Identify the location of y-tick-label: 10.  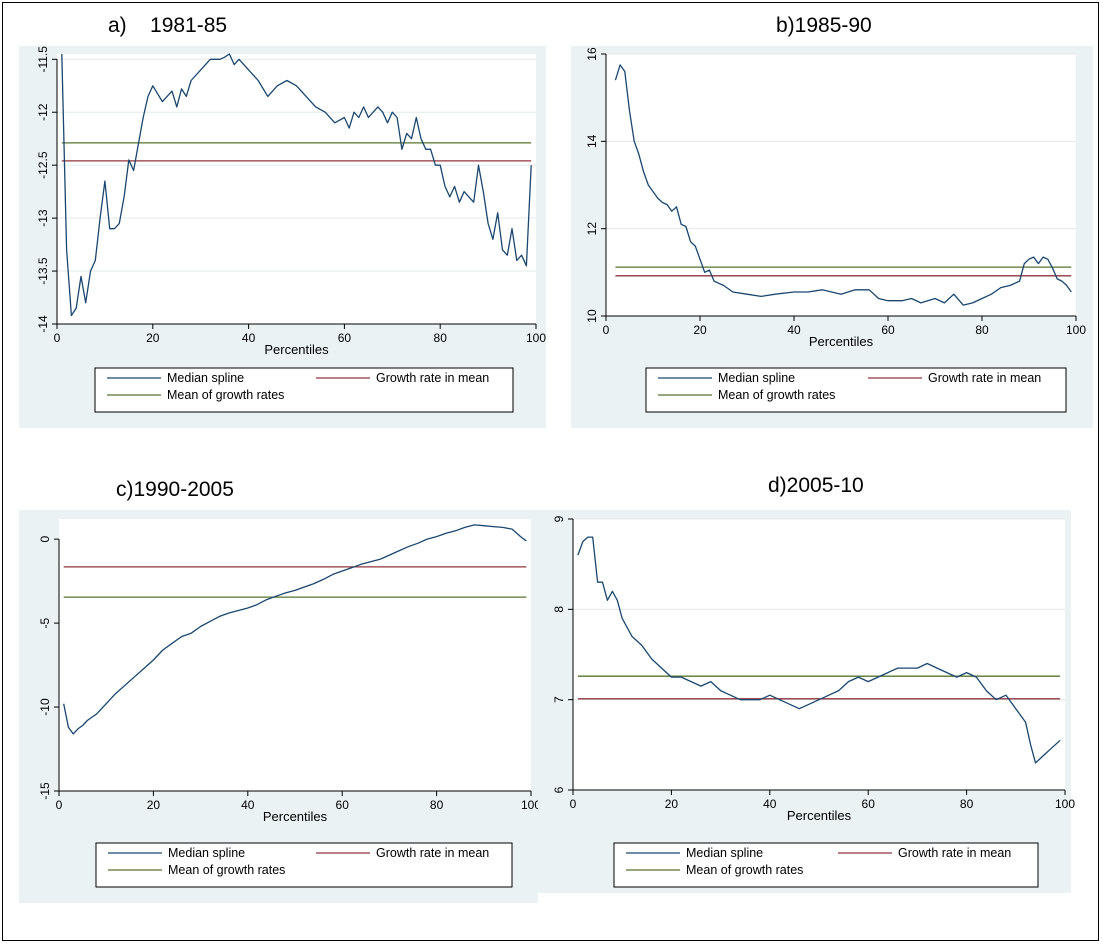
(592, 316).